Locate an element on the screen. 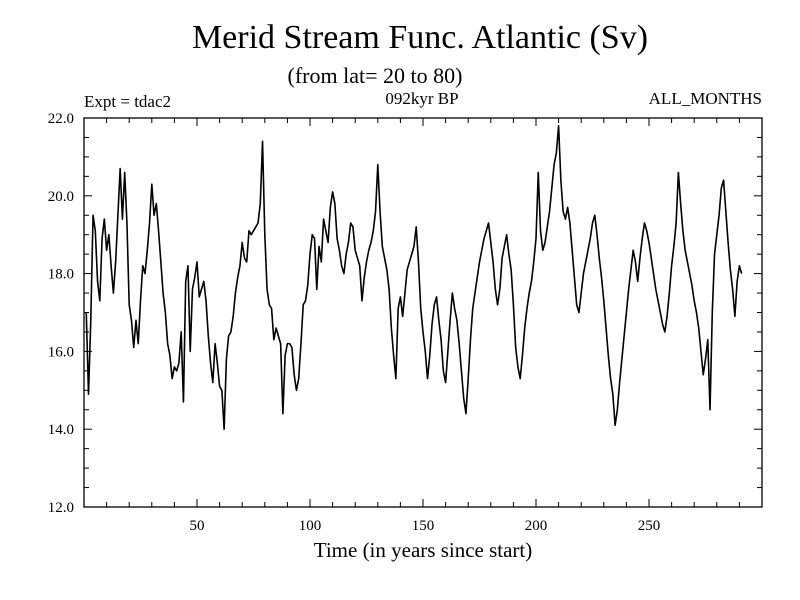 Image resolution: width=800 pixels, height=600 pixels. y-tick-label: 22.0 is located at coordinates (61, 119).